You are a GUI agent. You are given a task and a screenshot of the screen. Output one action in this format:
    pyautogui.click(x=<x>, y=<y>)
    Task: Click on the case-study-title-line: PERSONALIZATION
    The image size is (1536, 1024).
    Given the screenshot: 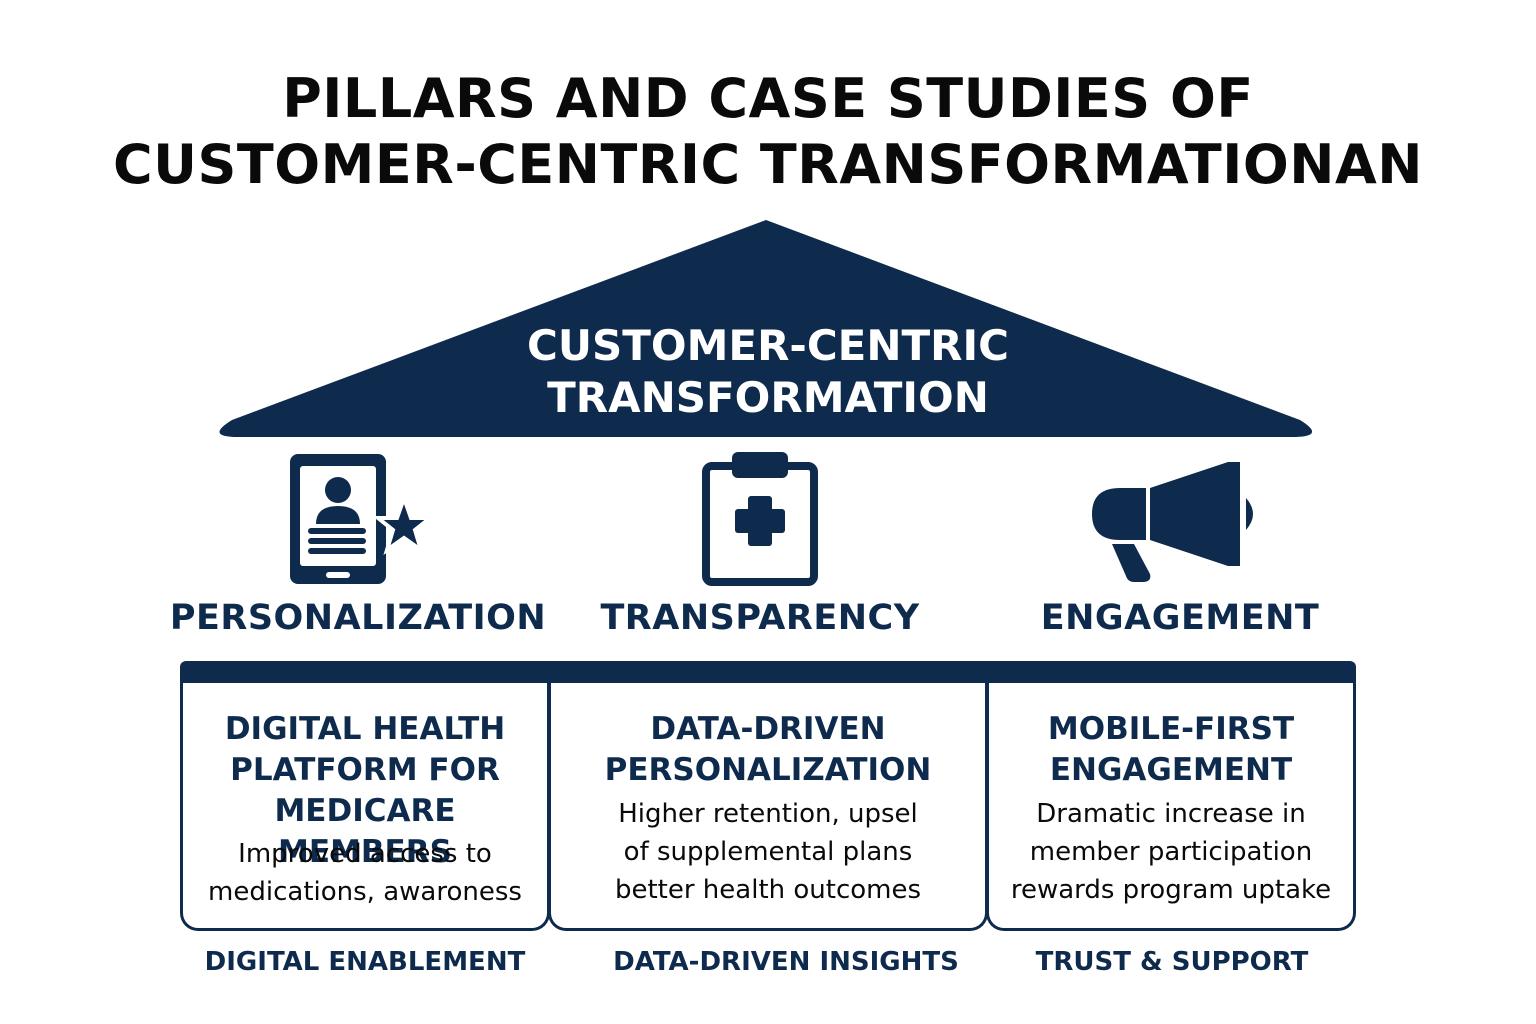 What is the action you would take?
    pyautogui.click(x=768, y=770)
    